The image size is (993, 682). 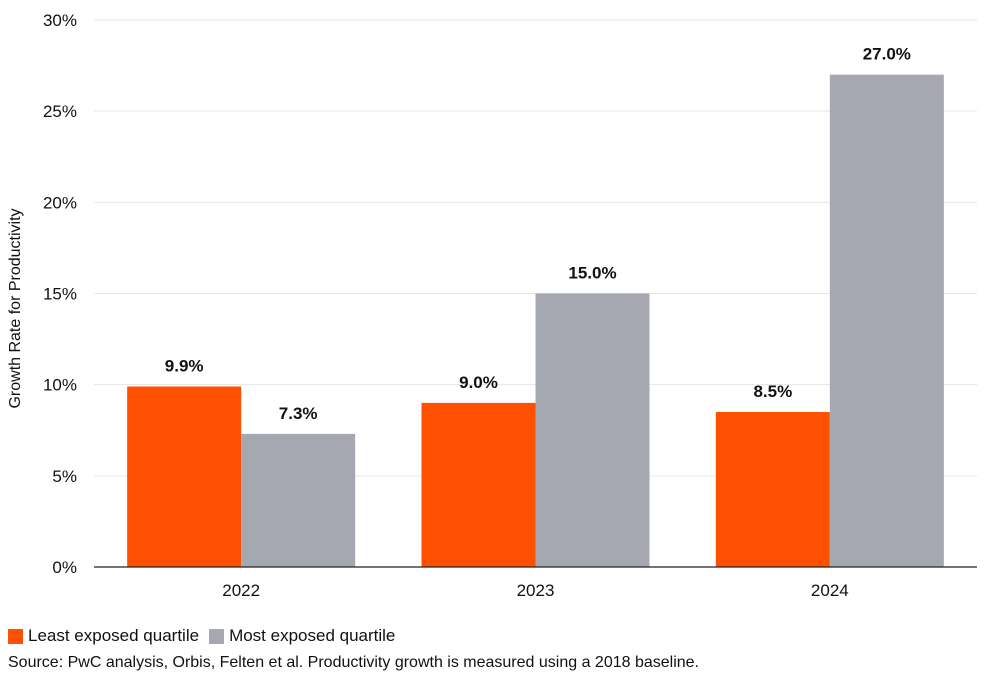 I want to click on y-axis-ticks: 0% 5% 10% 15% 20% 25% 30%, so click(x=60, y=294).